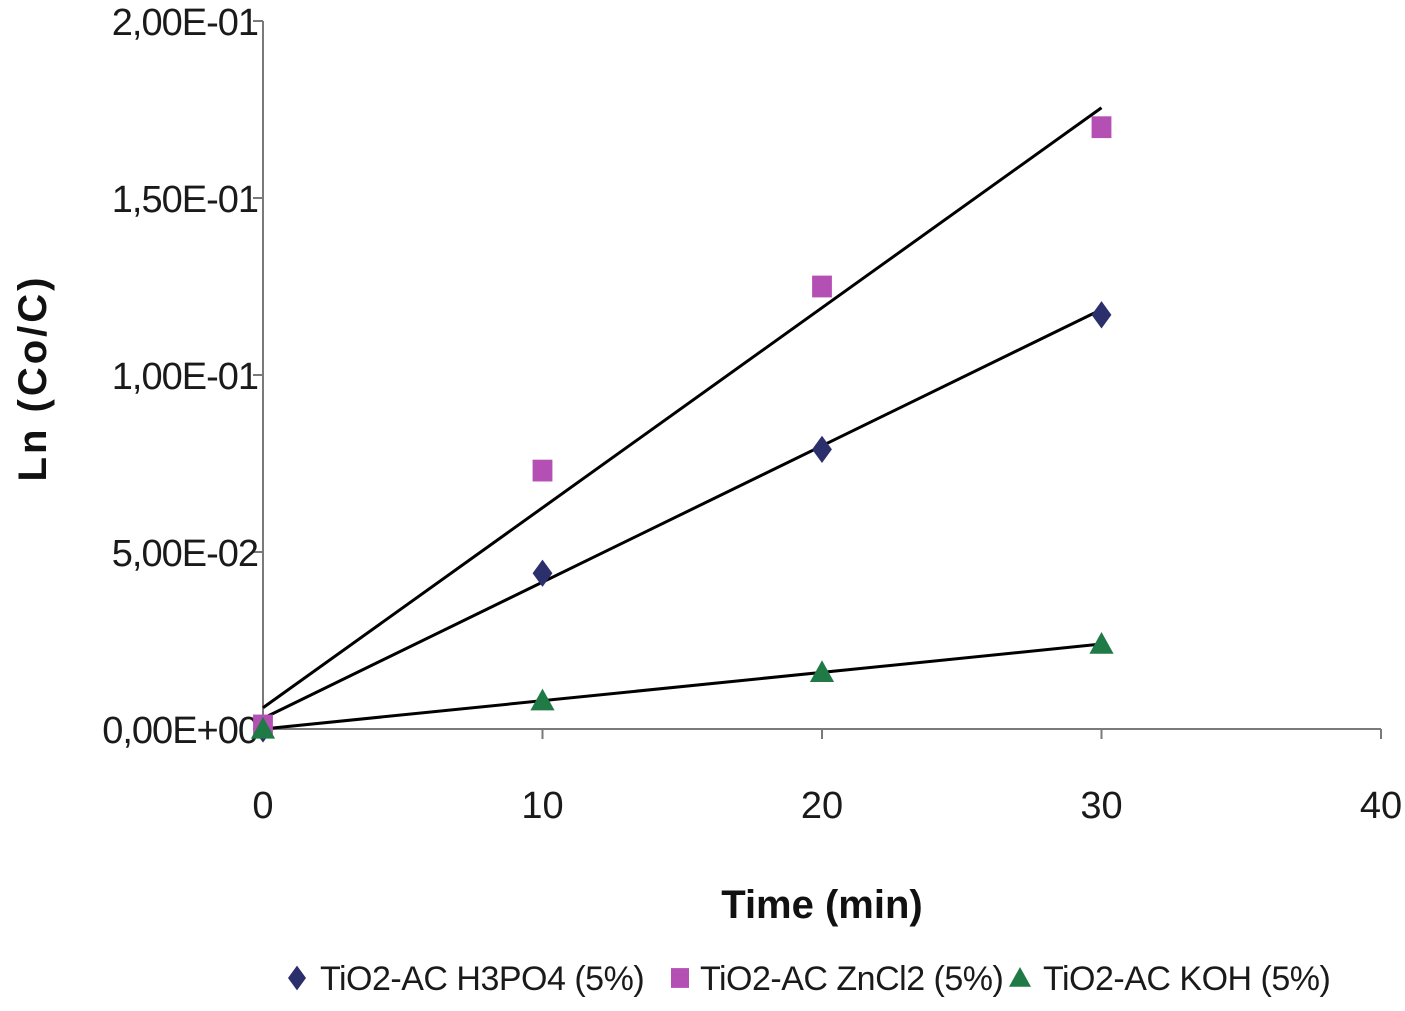 The width and height of the screenshot is (1405, 1011). Describe the element at coordinates (542, 806) in the screenshot. I see `x-tick-label: 10` at that location.